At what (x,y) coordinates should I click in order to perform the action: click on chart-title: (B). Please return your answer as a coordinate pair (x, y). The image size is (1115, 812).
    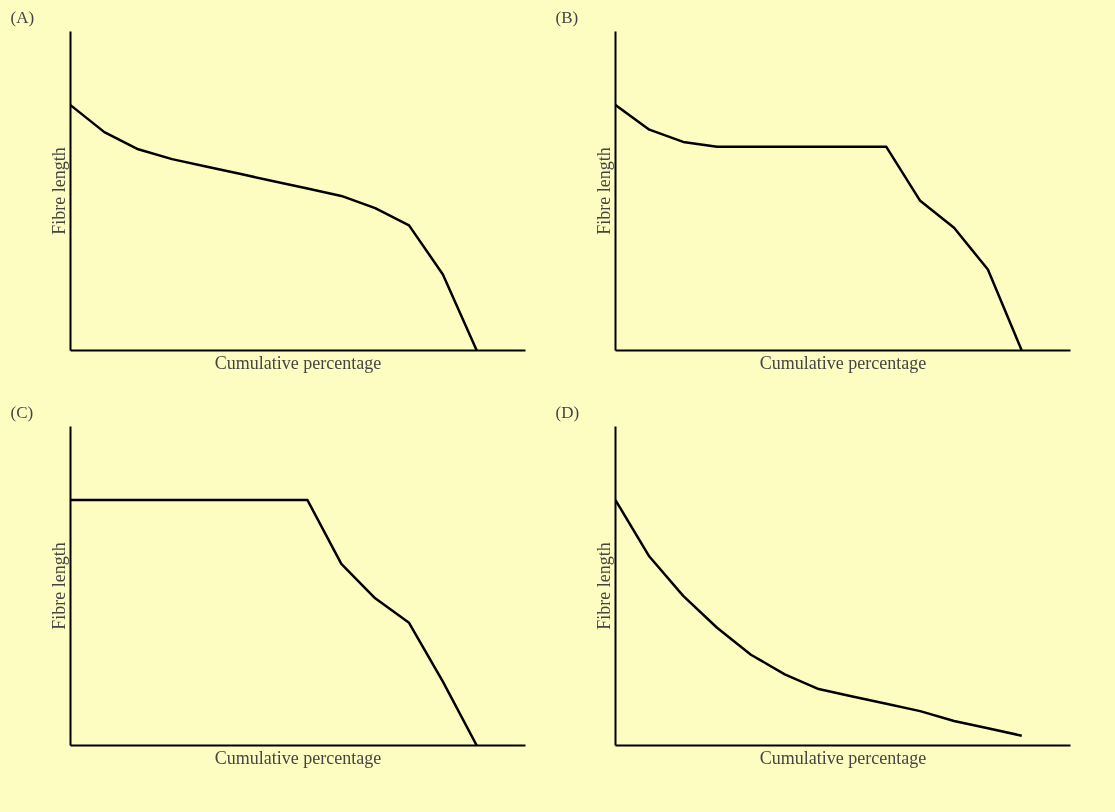
    Looking at the image, I should click on (567, 17).